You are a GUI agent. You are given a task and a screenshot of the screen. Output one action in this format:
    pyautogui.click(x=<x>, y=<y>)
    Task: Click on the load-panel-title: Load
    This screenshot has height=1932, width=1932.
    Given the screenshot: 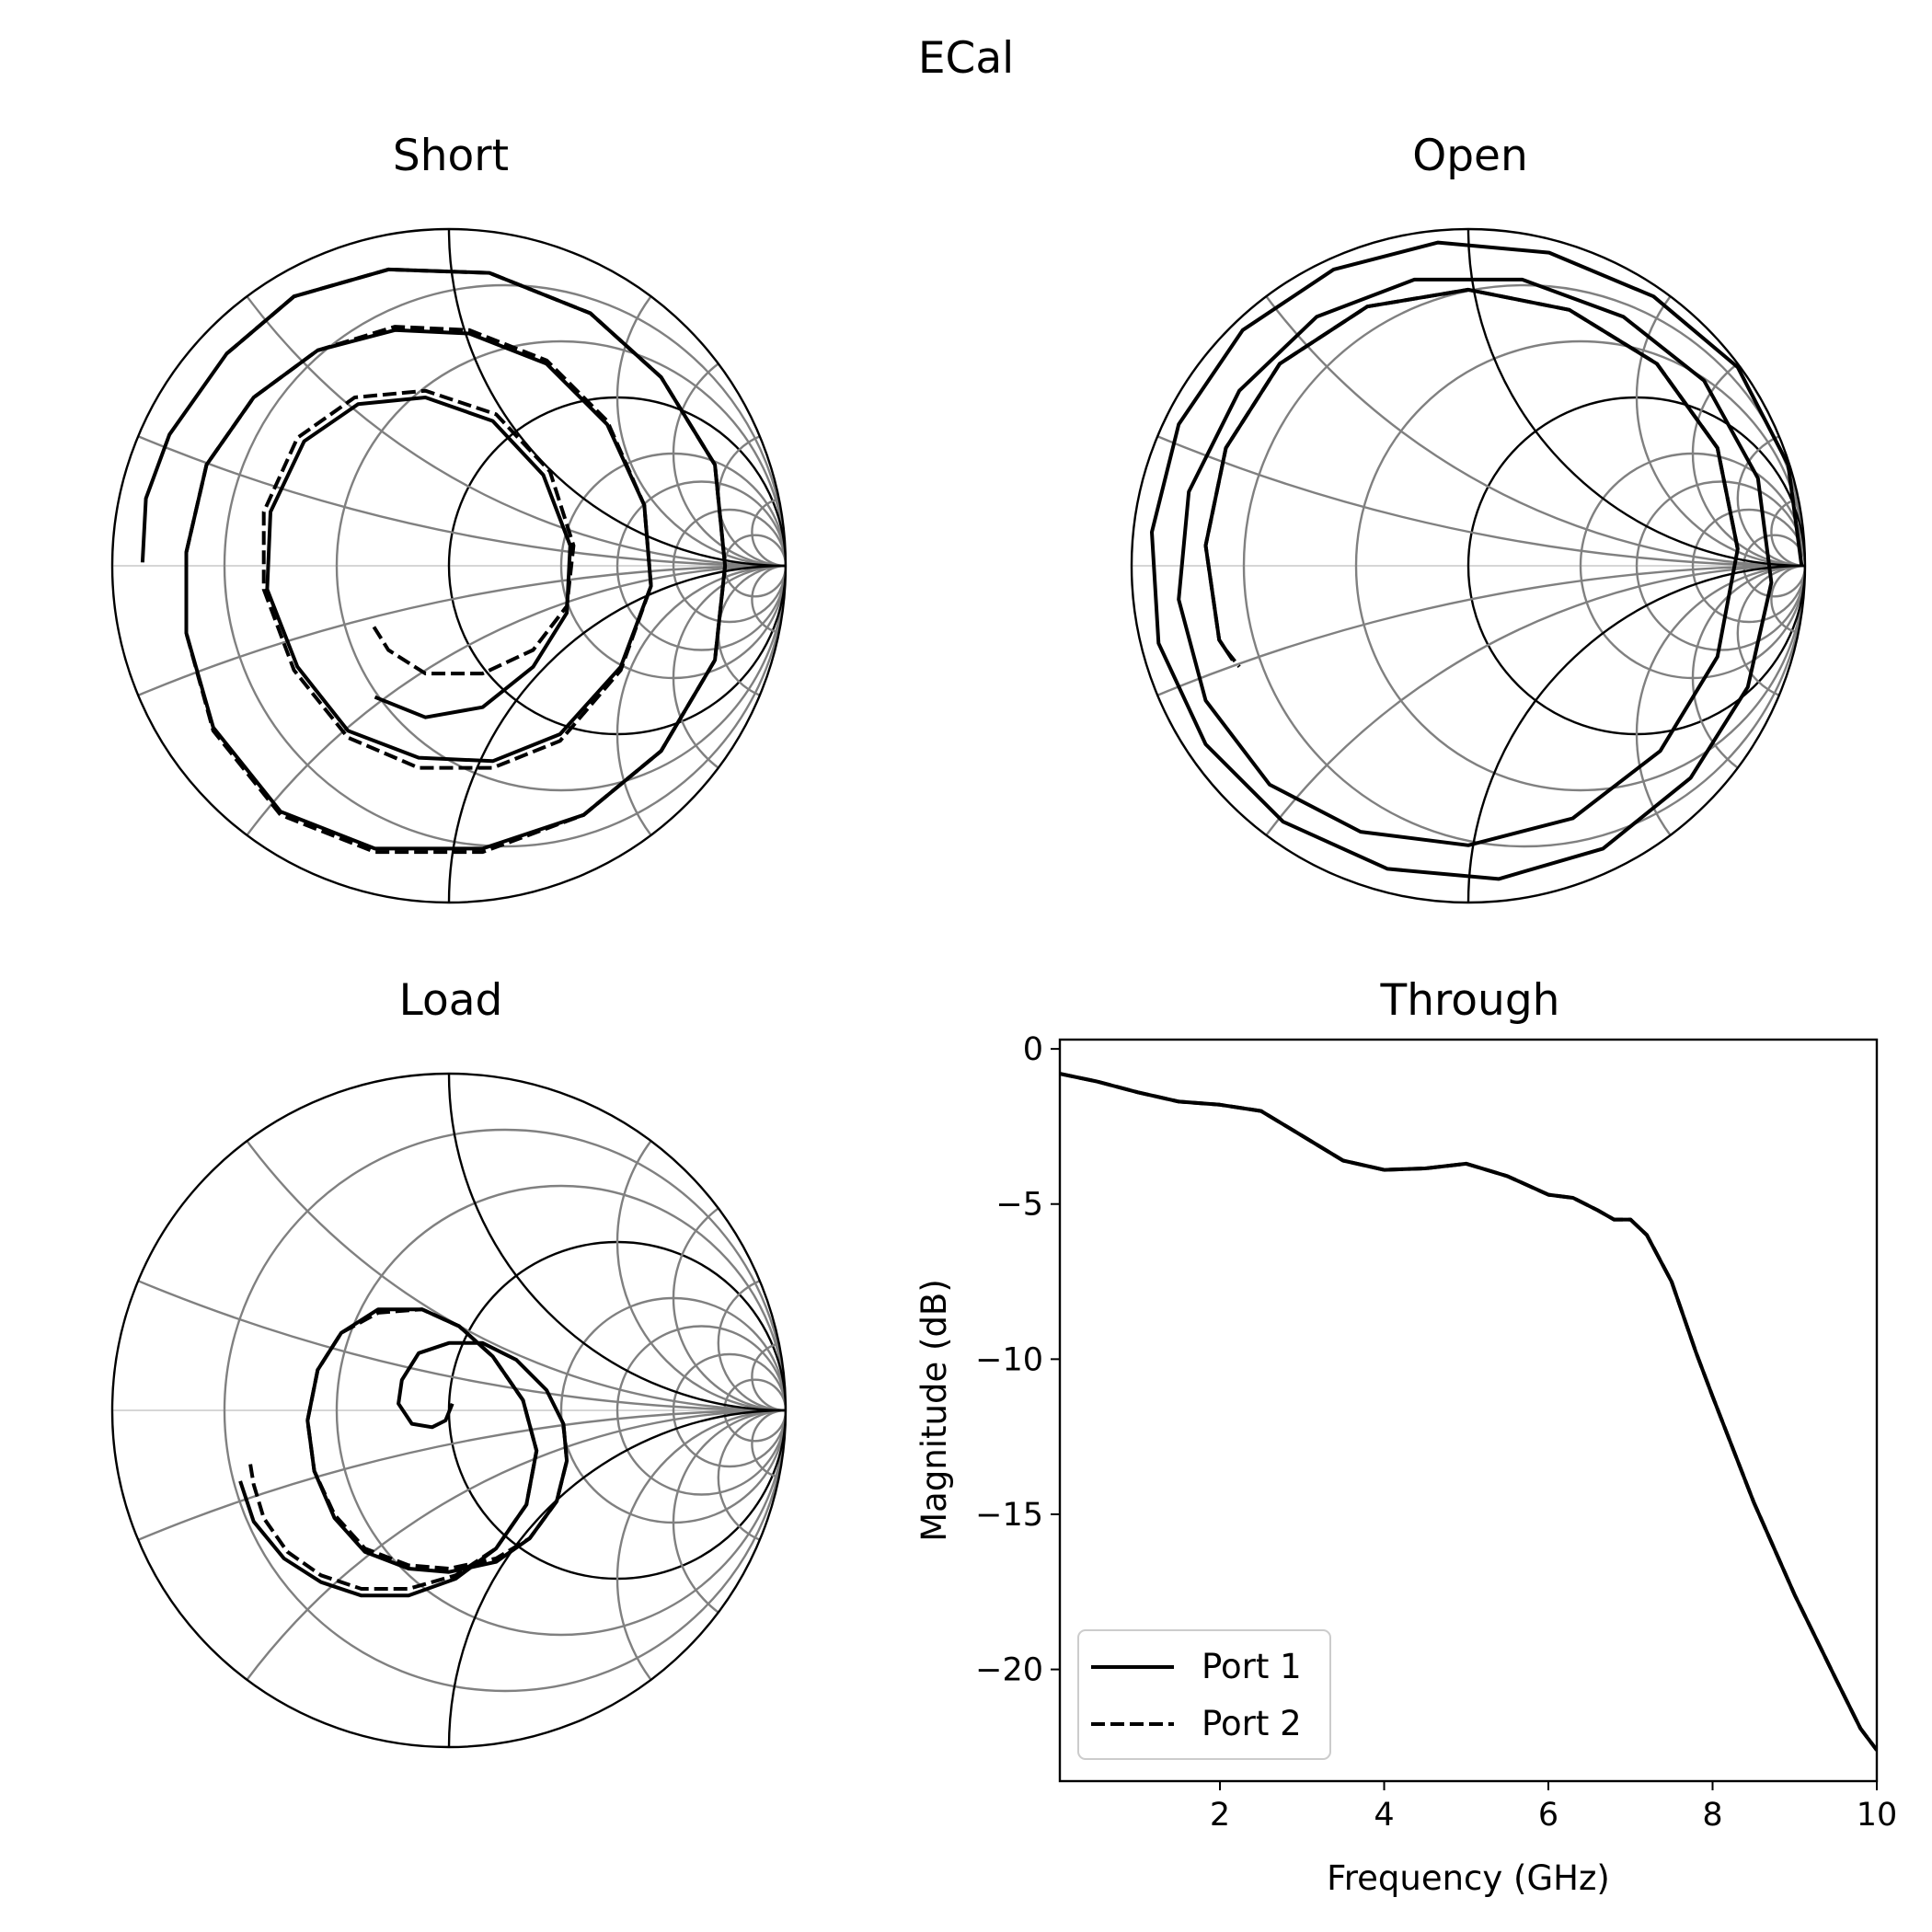 What is the action you would take?
    pyautogui.click(x=450, y=1000)
    